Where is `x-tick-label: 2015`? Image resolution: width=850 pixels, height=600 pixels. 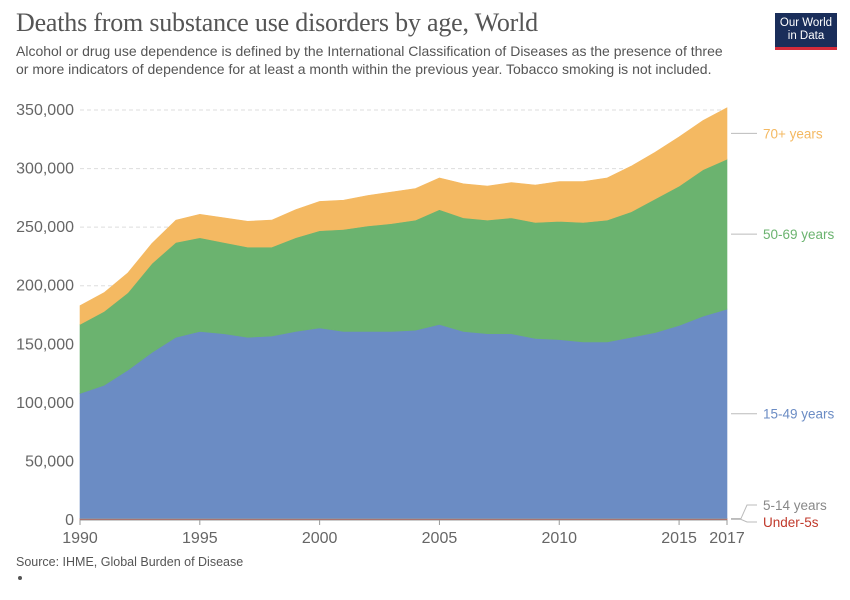
x-tick-label: 2015 is located at coordinates (679, 538).